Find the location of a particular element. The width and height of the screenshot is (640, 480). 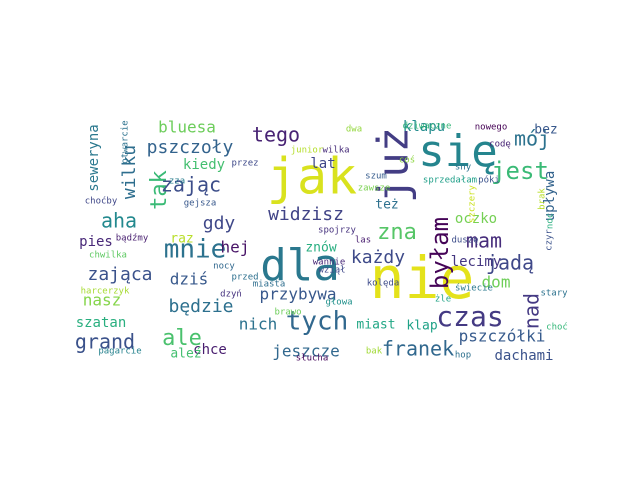

cloud-word: już is located at coordinates (393, 165).